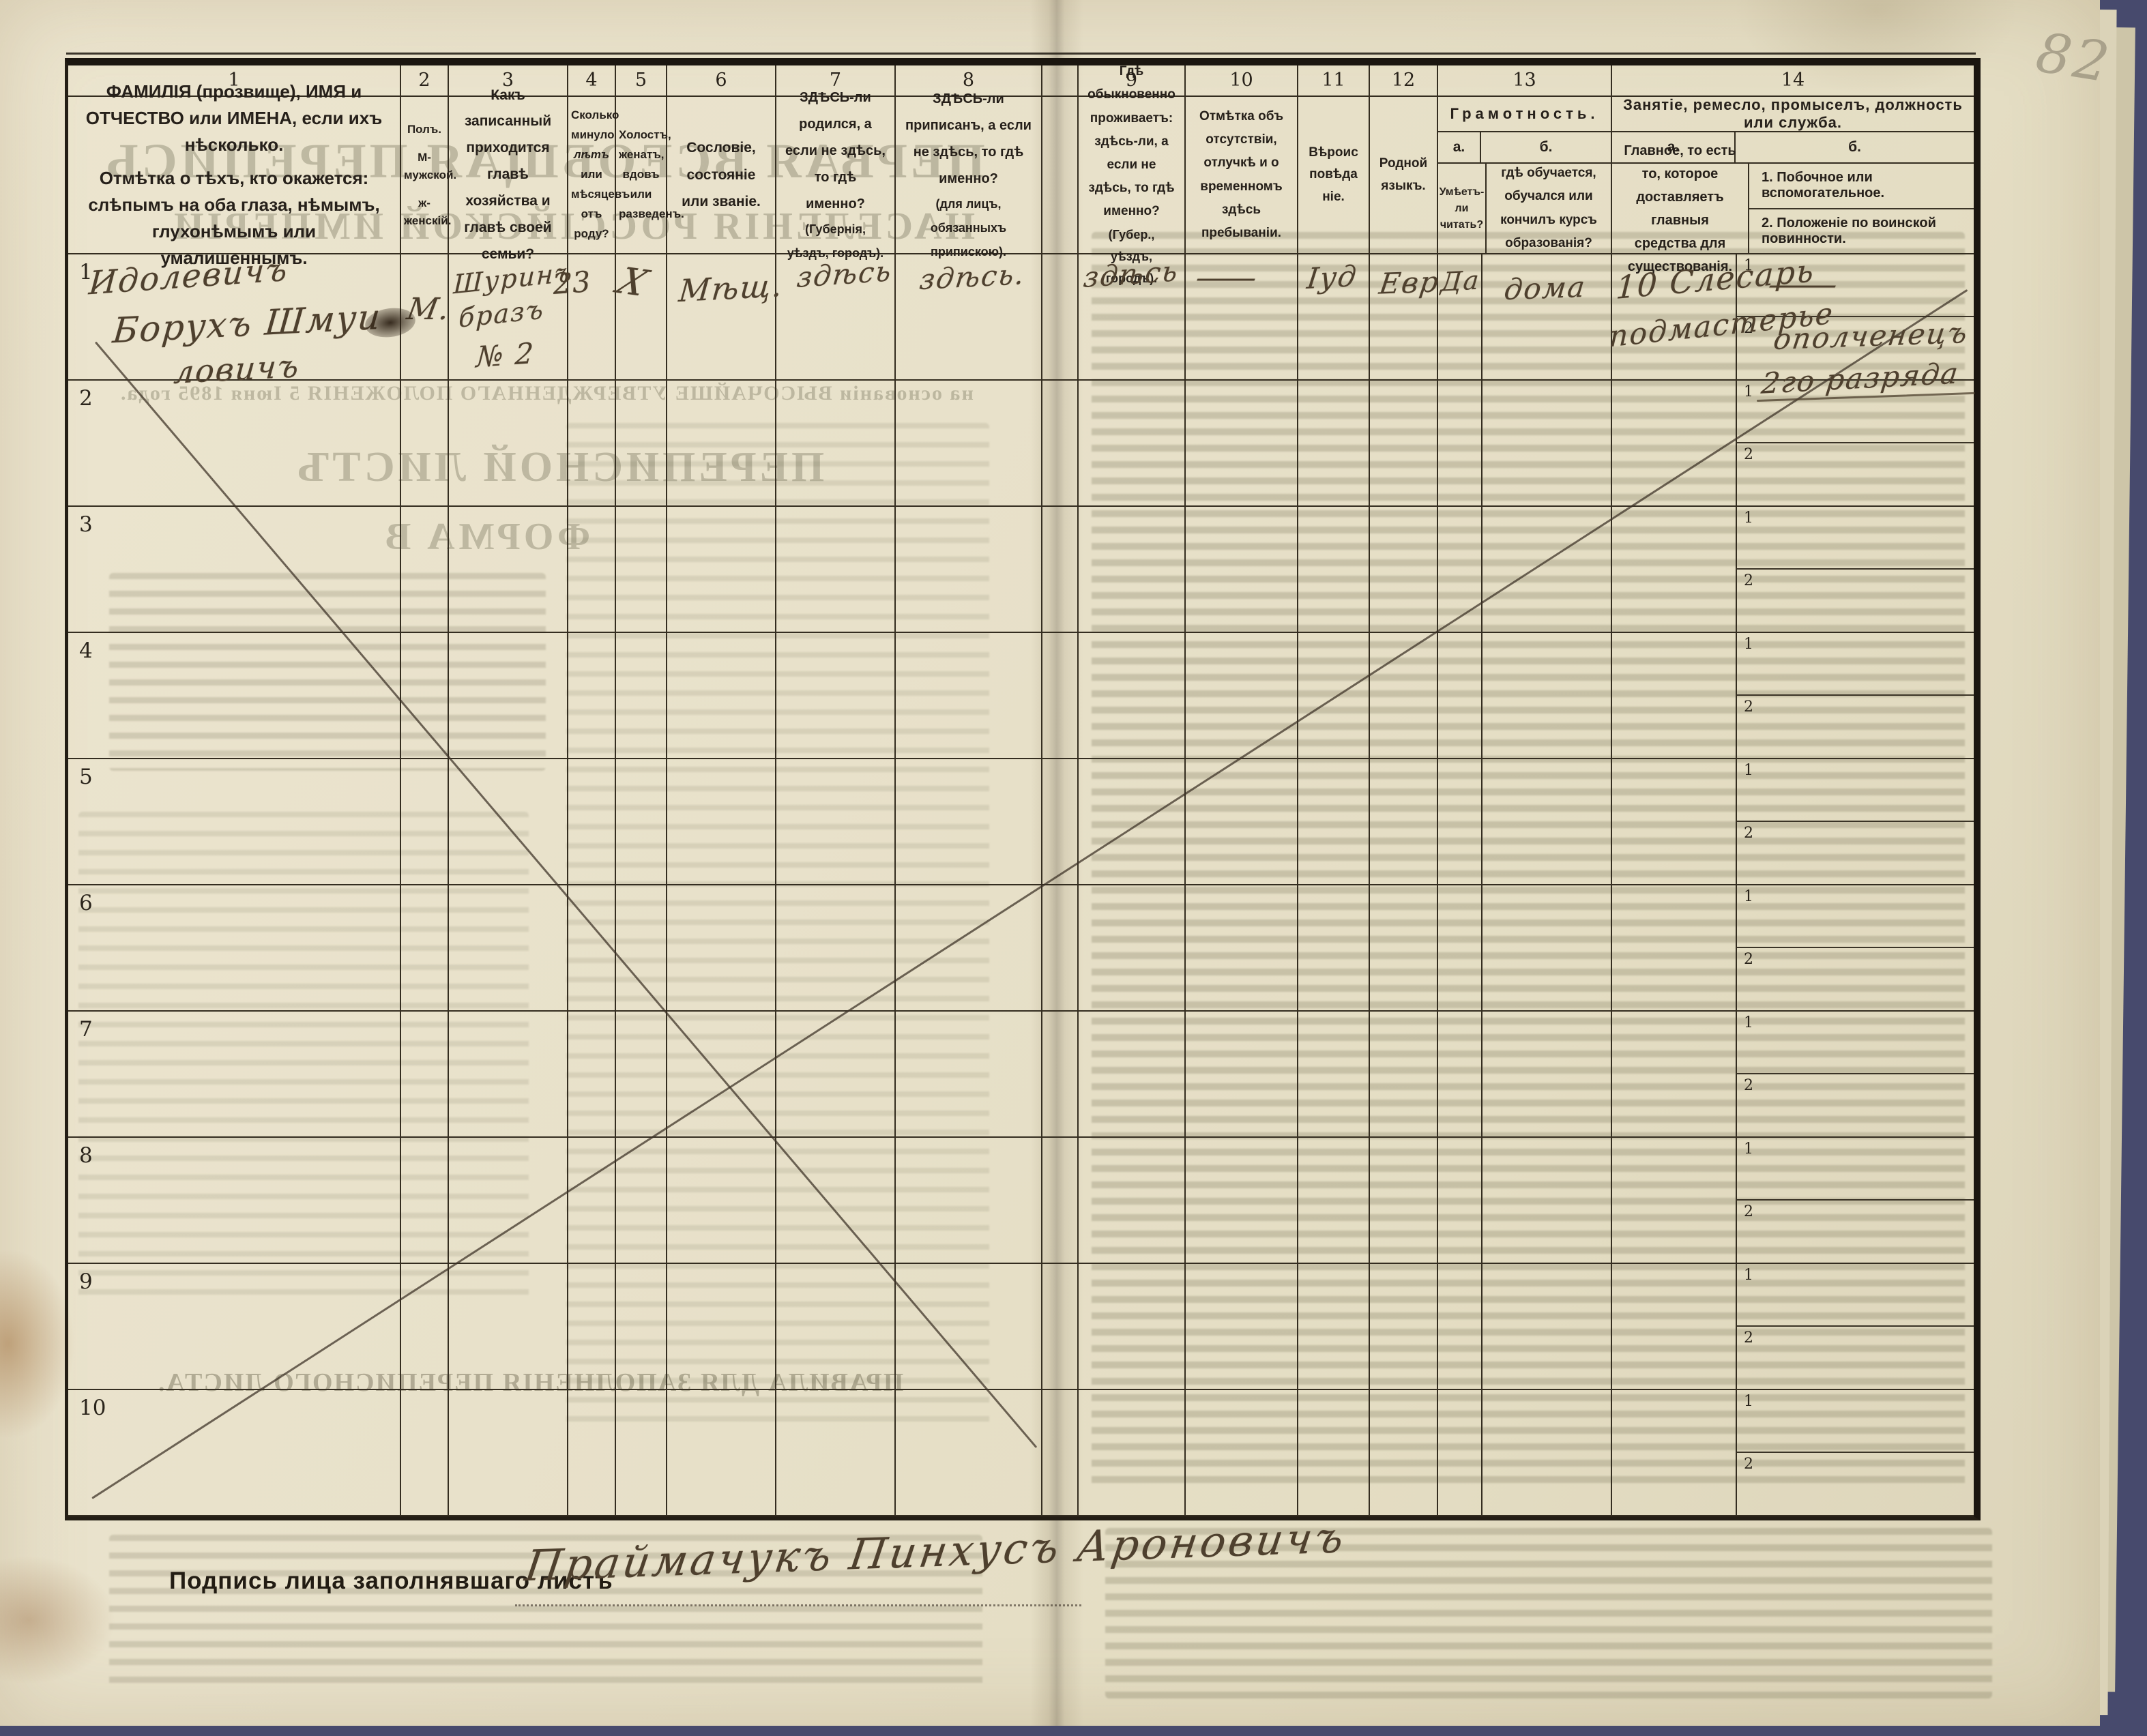  I want to click on handwritten-absence-dash: —, so click(1226, 278).